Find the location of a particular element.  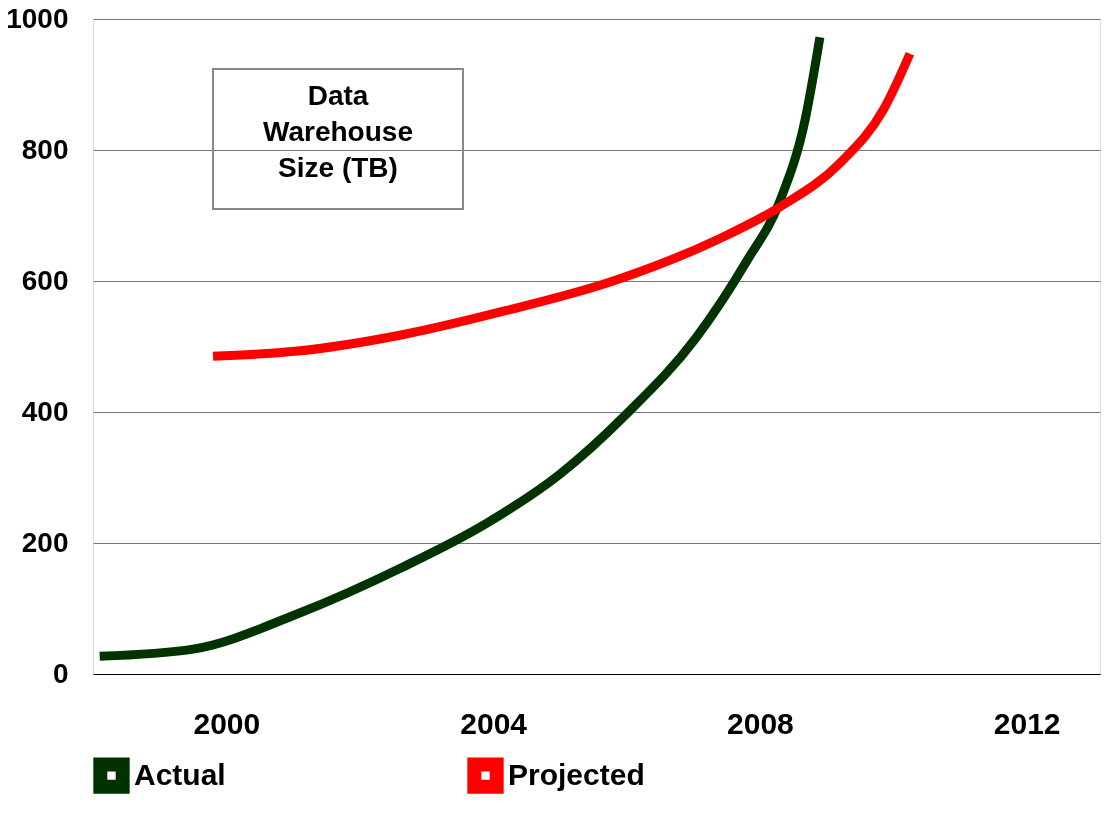

y-tick-label: 0 is located at coordinates (60, 673).